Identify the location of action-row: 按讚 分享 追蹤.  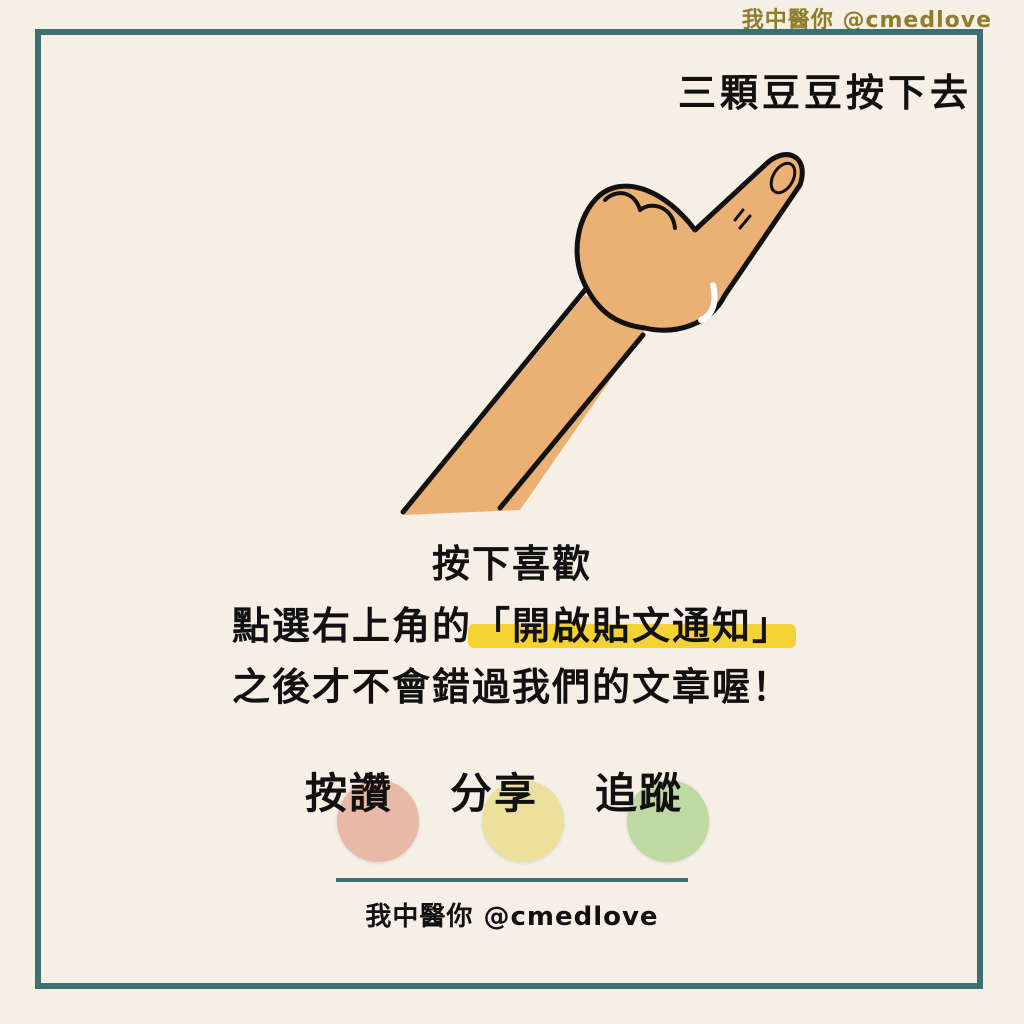
(515, 811).